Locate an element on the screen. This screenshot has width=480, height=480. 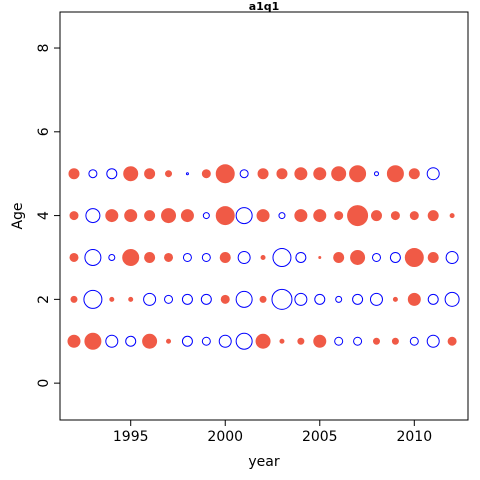
x-tick-label: 1995 is located at coordinates (131, 437).